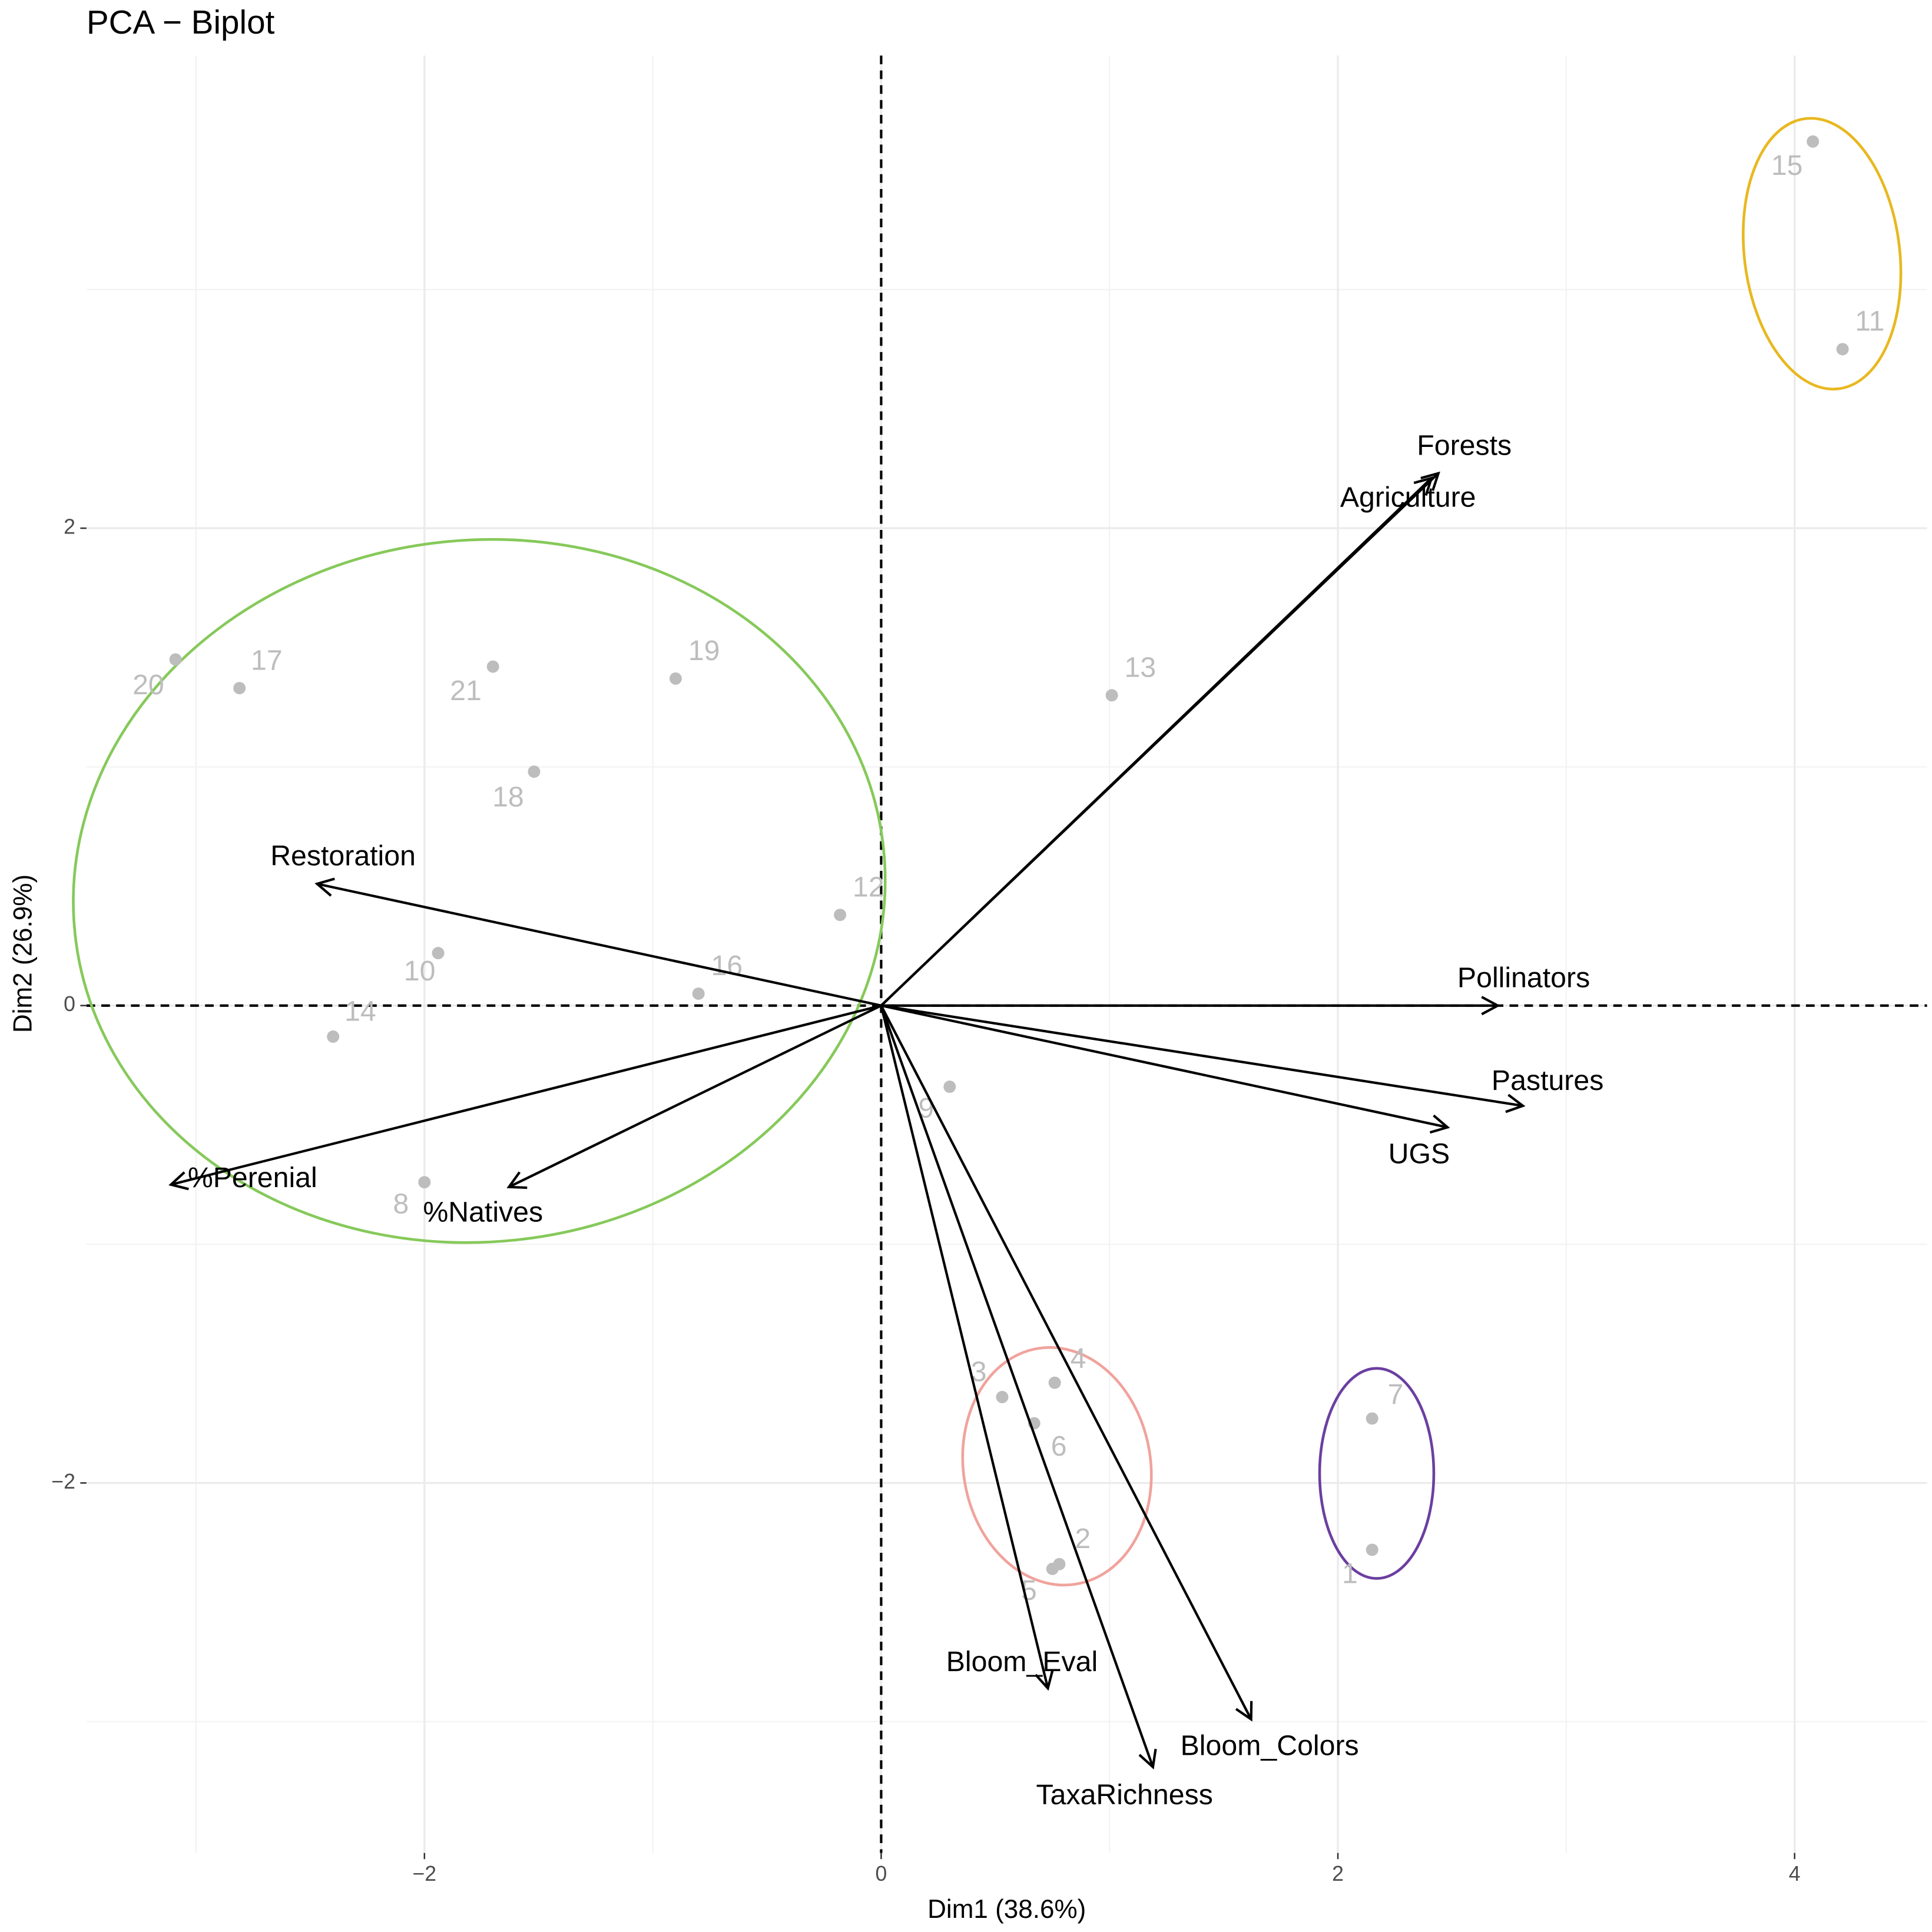  Describe the element at coordinates (881, 1873) in the screenshot. I see `x-tick-label: 0` at that location.